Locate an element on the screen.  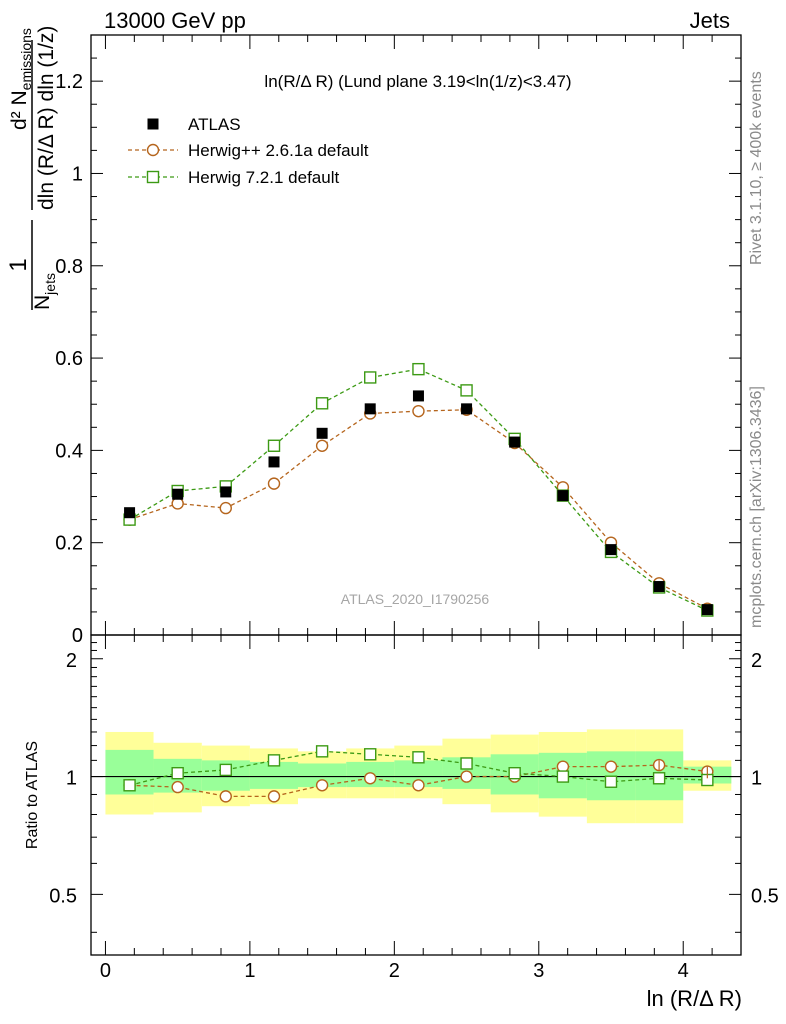
main-y-tick-label: 0 is located at coordinates (77, 636).